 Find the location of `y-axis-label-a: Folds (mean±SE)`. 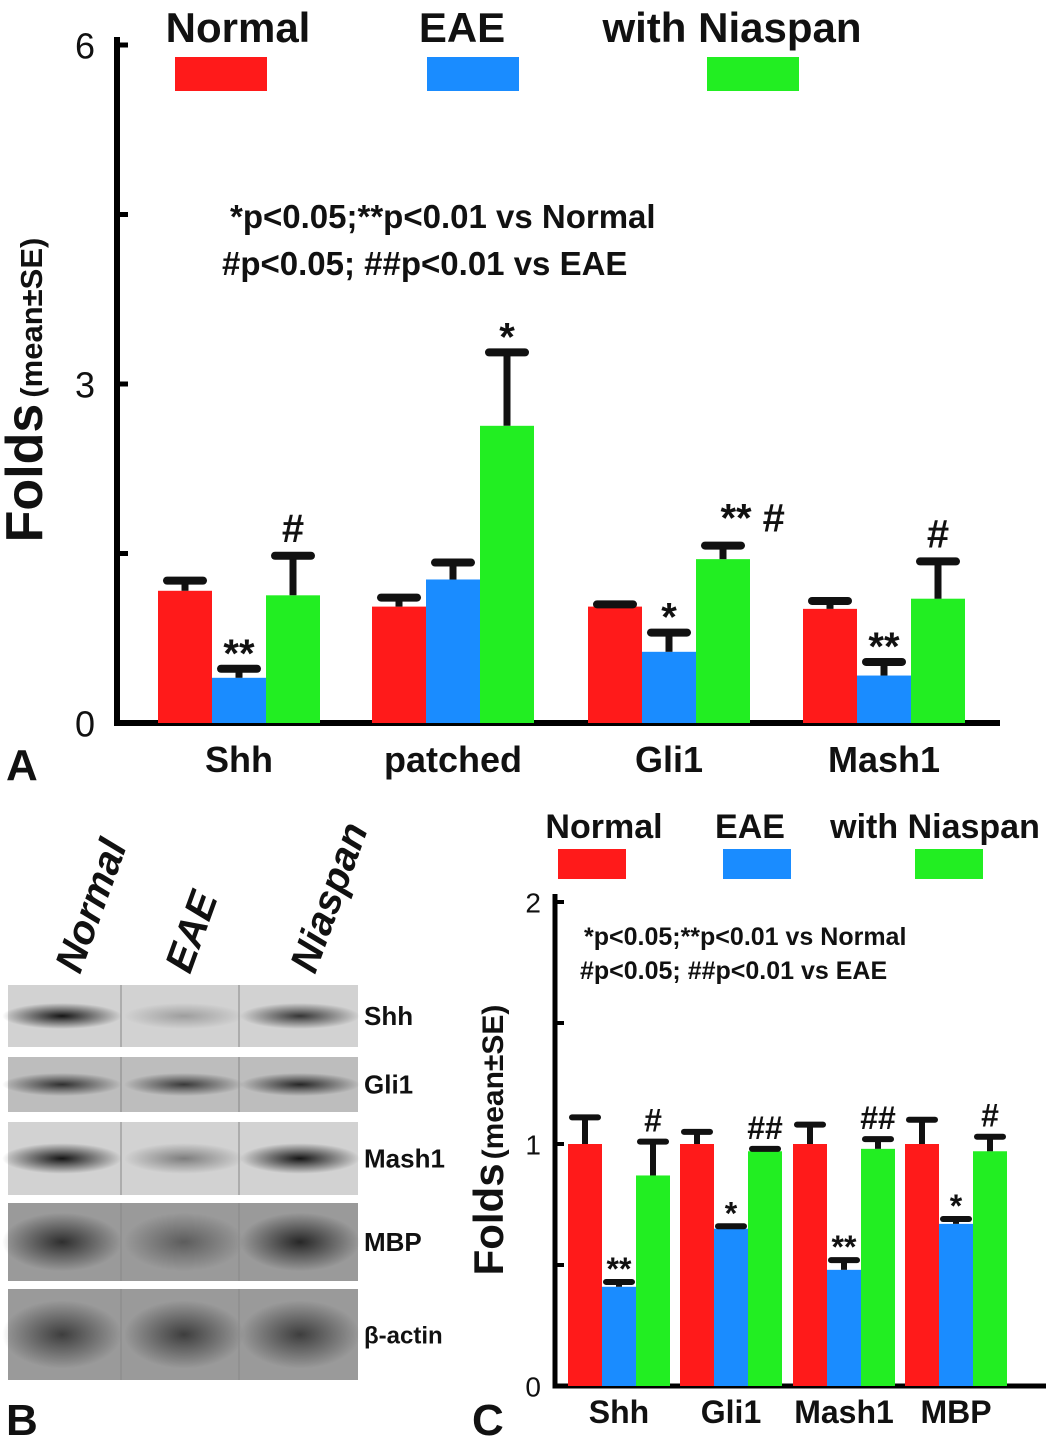

y-axis-label-a: Folds (mean±SE) is located at coordinates (27, 390).